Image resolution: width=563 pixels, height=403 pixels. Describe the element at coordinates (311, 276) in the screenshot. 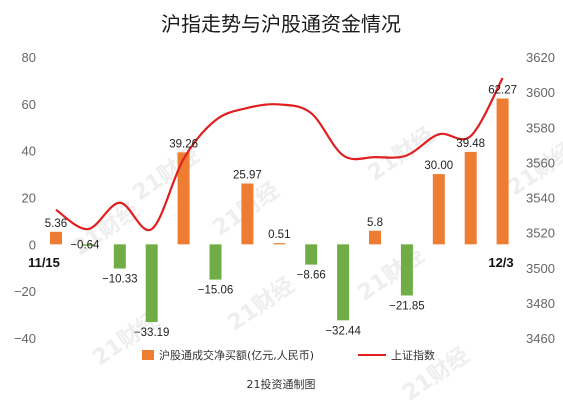

I see `bar-data-label: −8.66` at that location.